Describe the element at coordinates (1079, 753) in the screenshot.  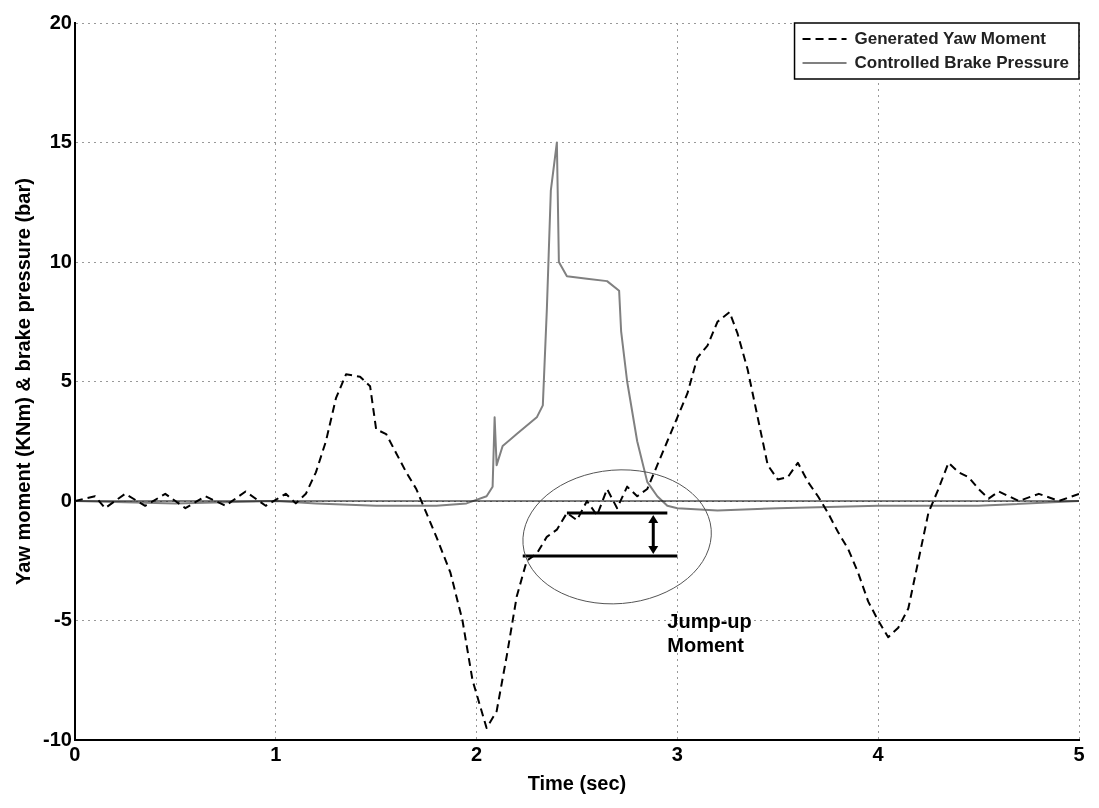
I see `x-tick-label: 5` at that location.